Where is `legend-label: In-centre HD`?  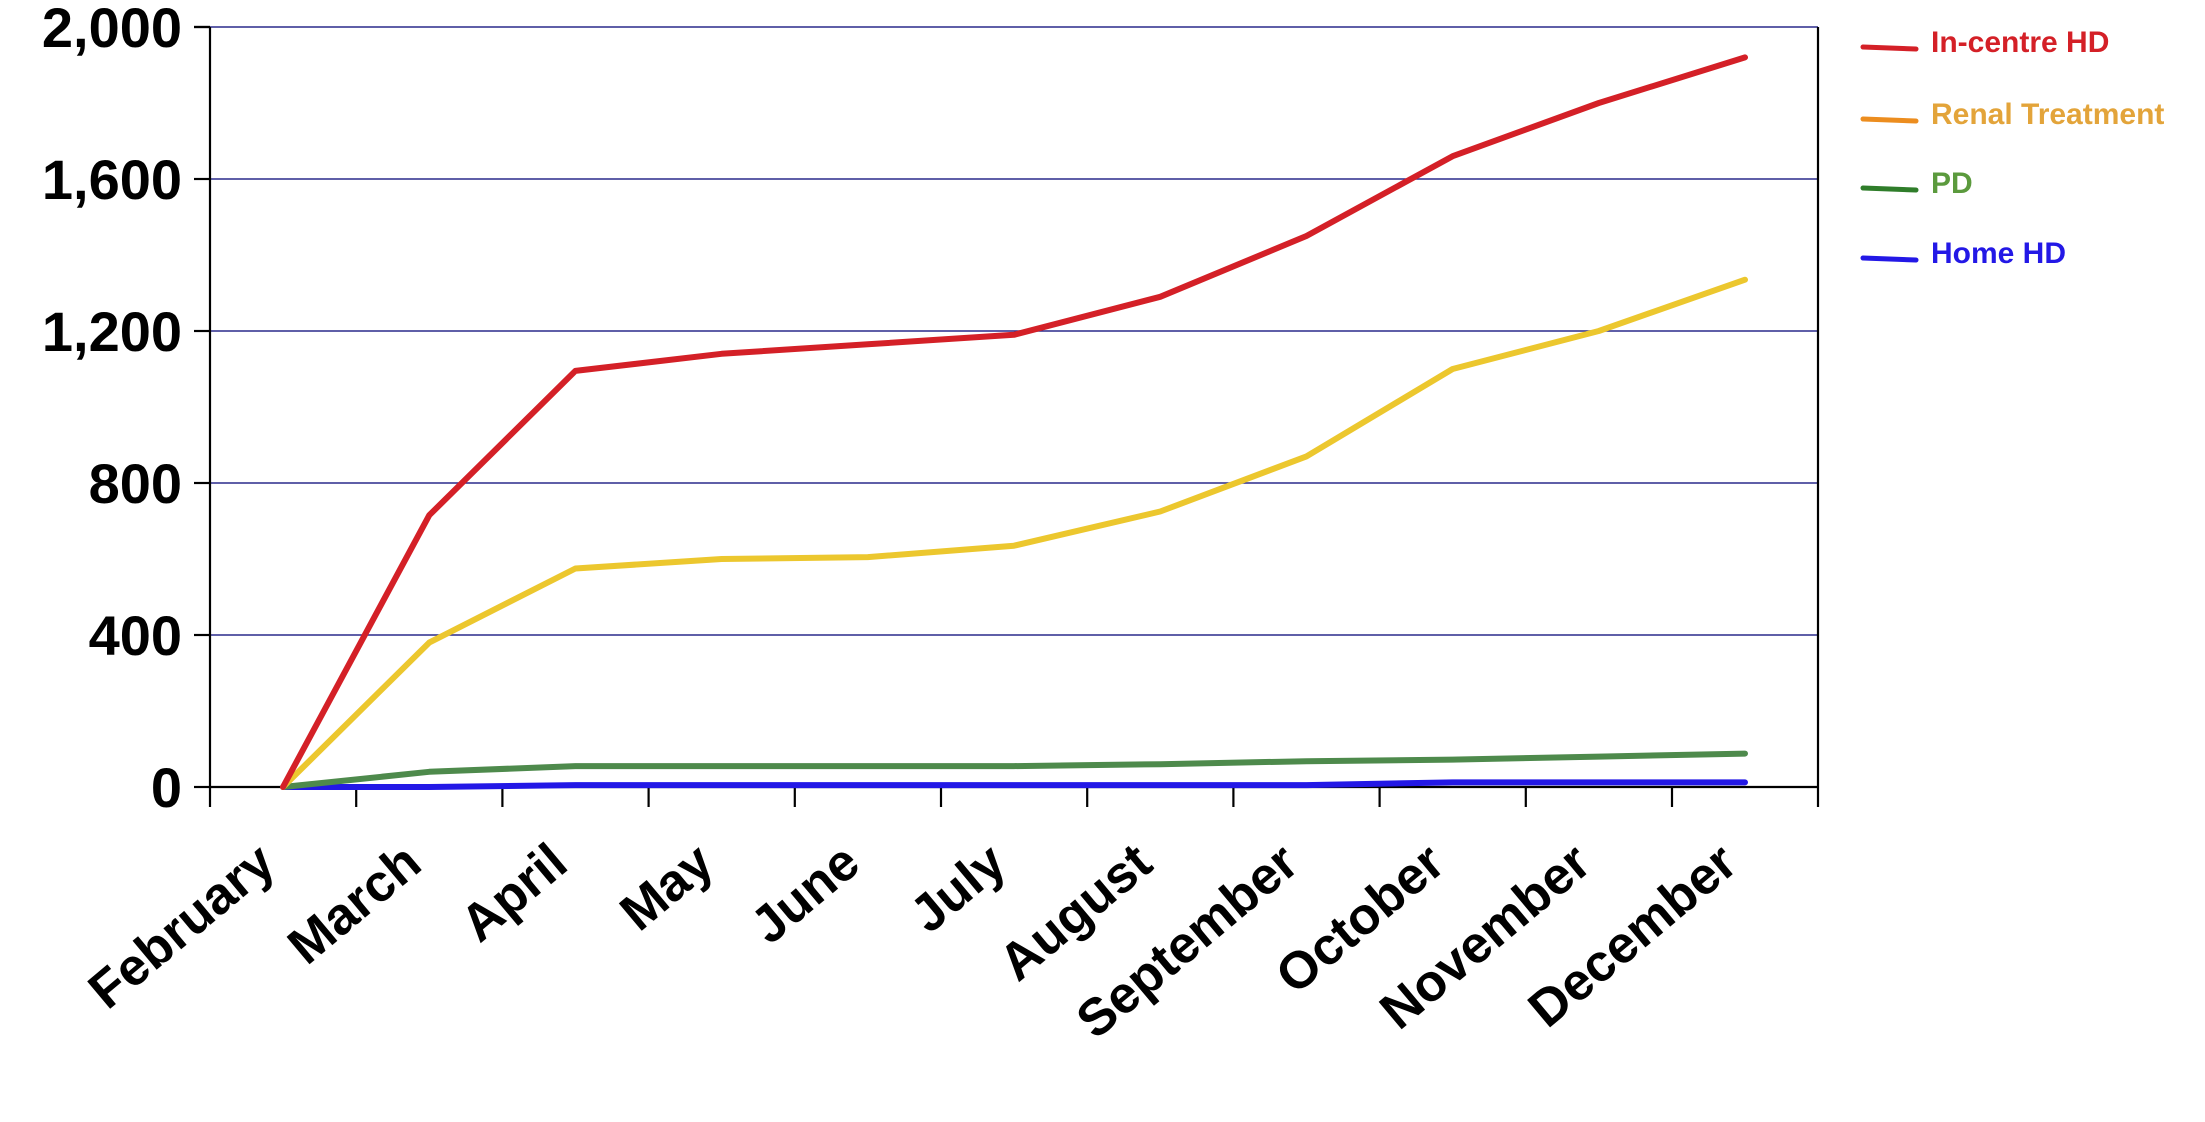 legend-label: In-centre HD is located at coordinates (2020, 42).